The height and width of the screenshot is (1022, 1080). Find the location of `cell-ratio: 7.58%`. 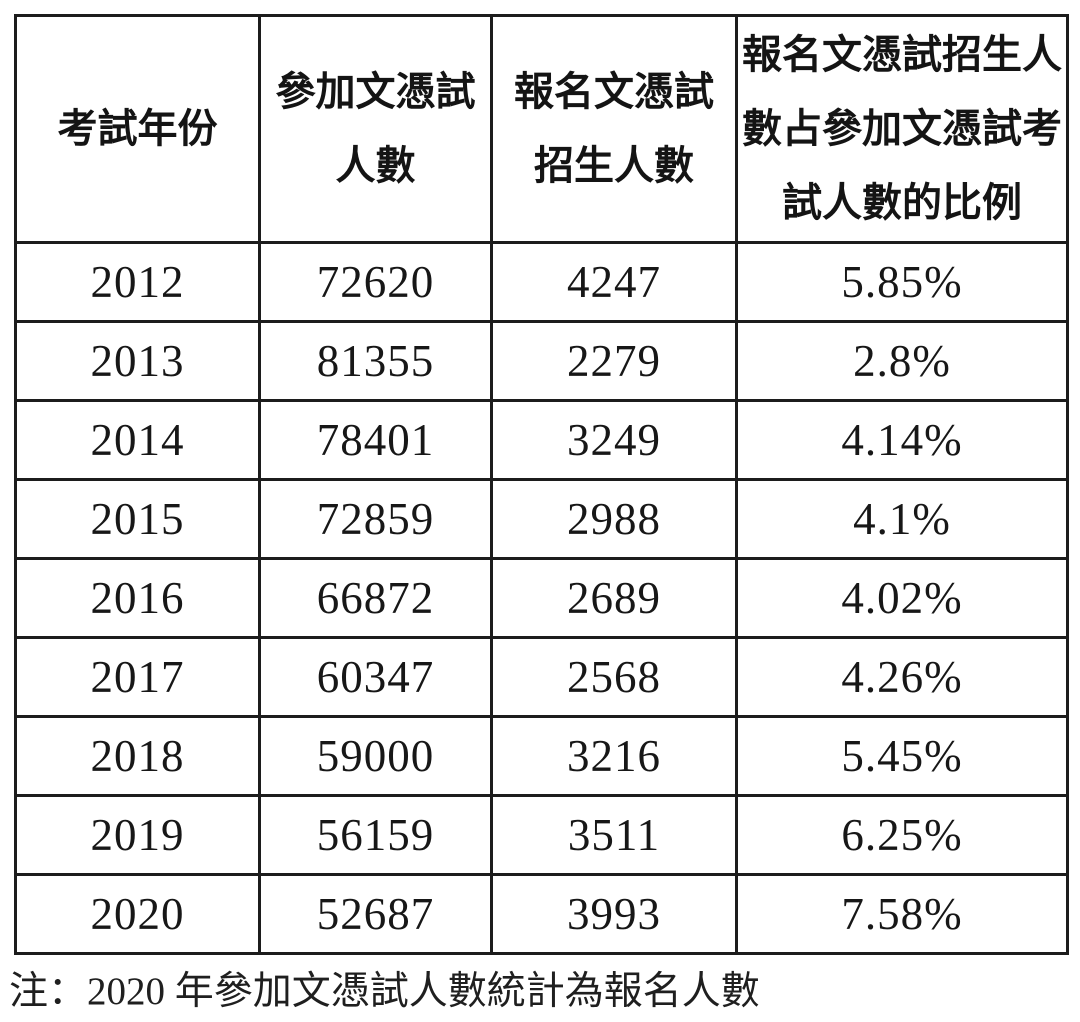

cell-ratio: 7.58% is located at coordinates (902, 914).